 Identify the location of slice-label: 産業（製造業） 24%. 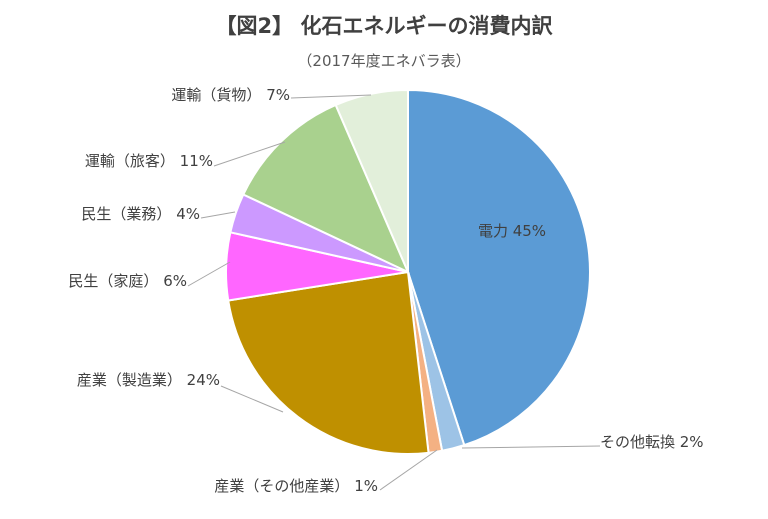
(148, 380).